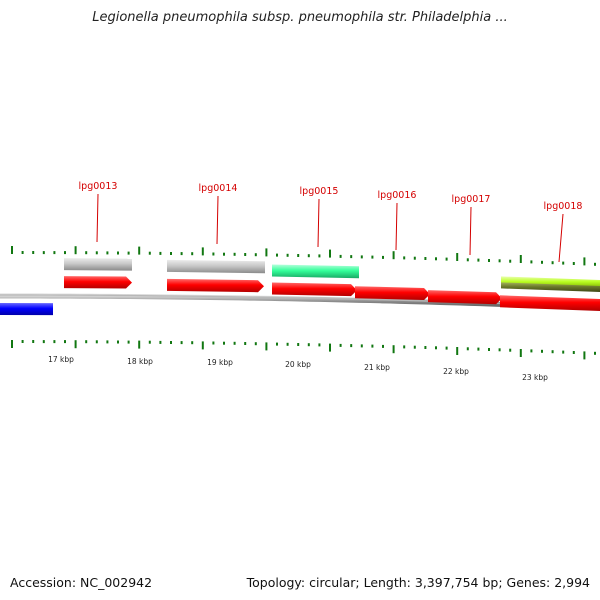 This screenshot has width=600, height=600. What do you see at coordinates (563, 206) in the screenshot?
I see `gene-label: lpg0018` at bounding box center [563, 206].